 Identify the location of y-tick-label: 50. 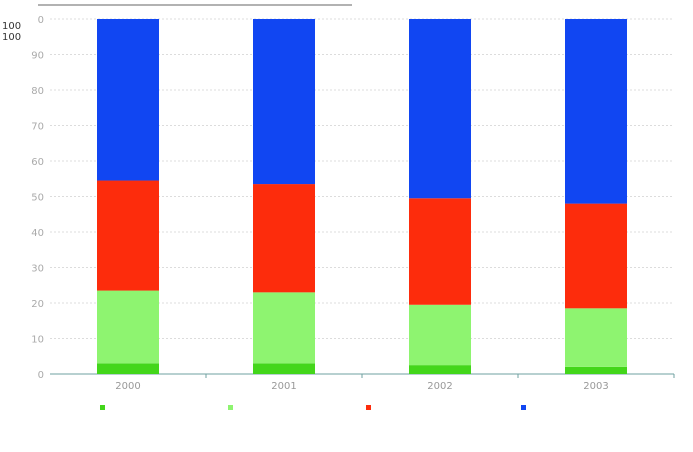
(37, 198).